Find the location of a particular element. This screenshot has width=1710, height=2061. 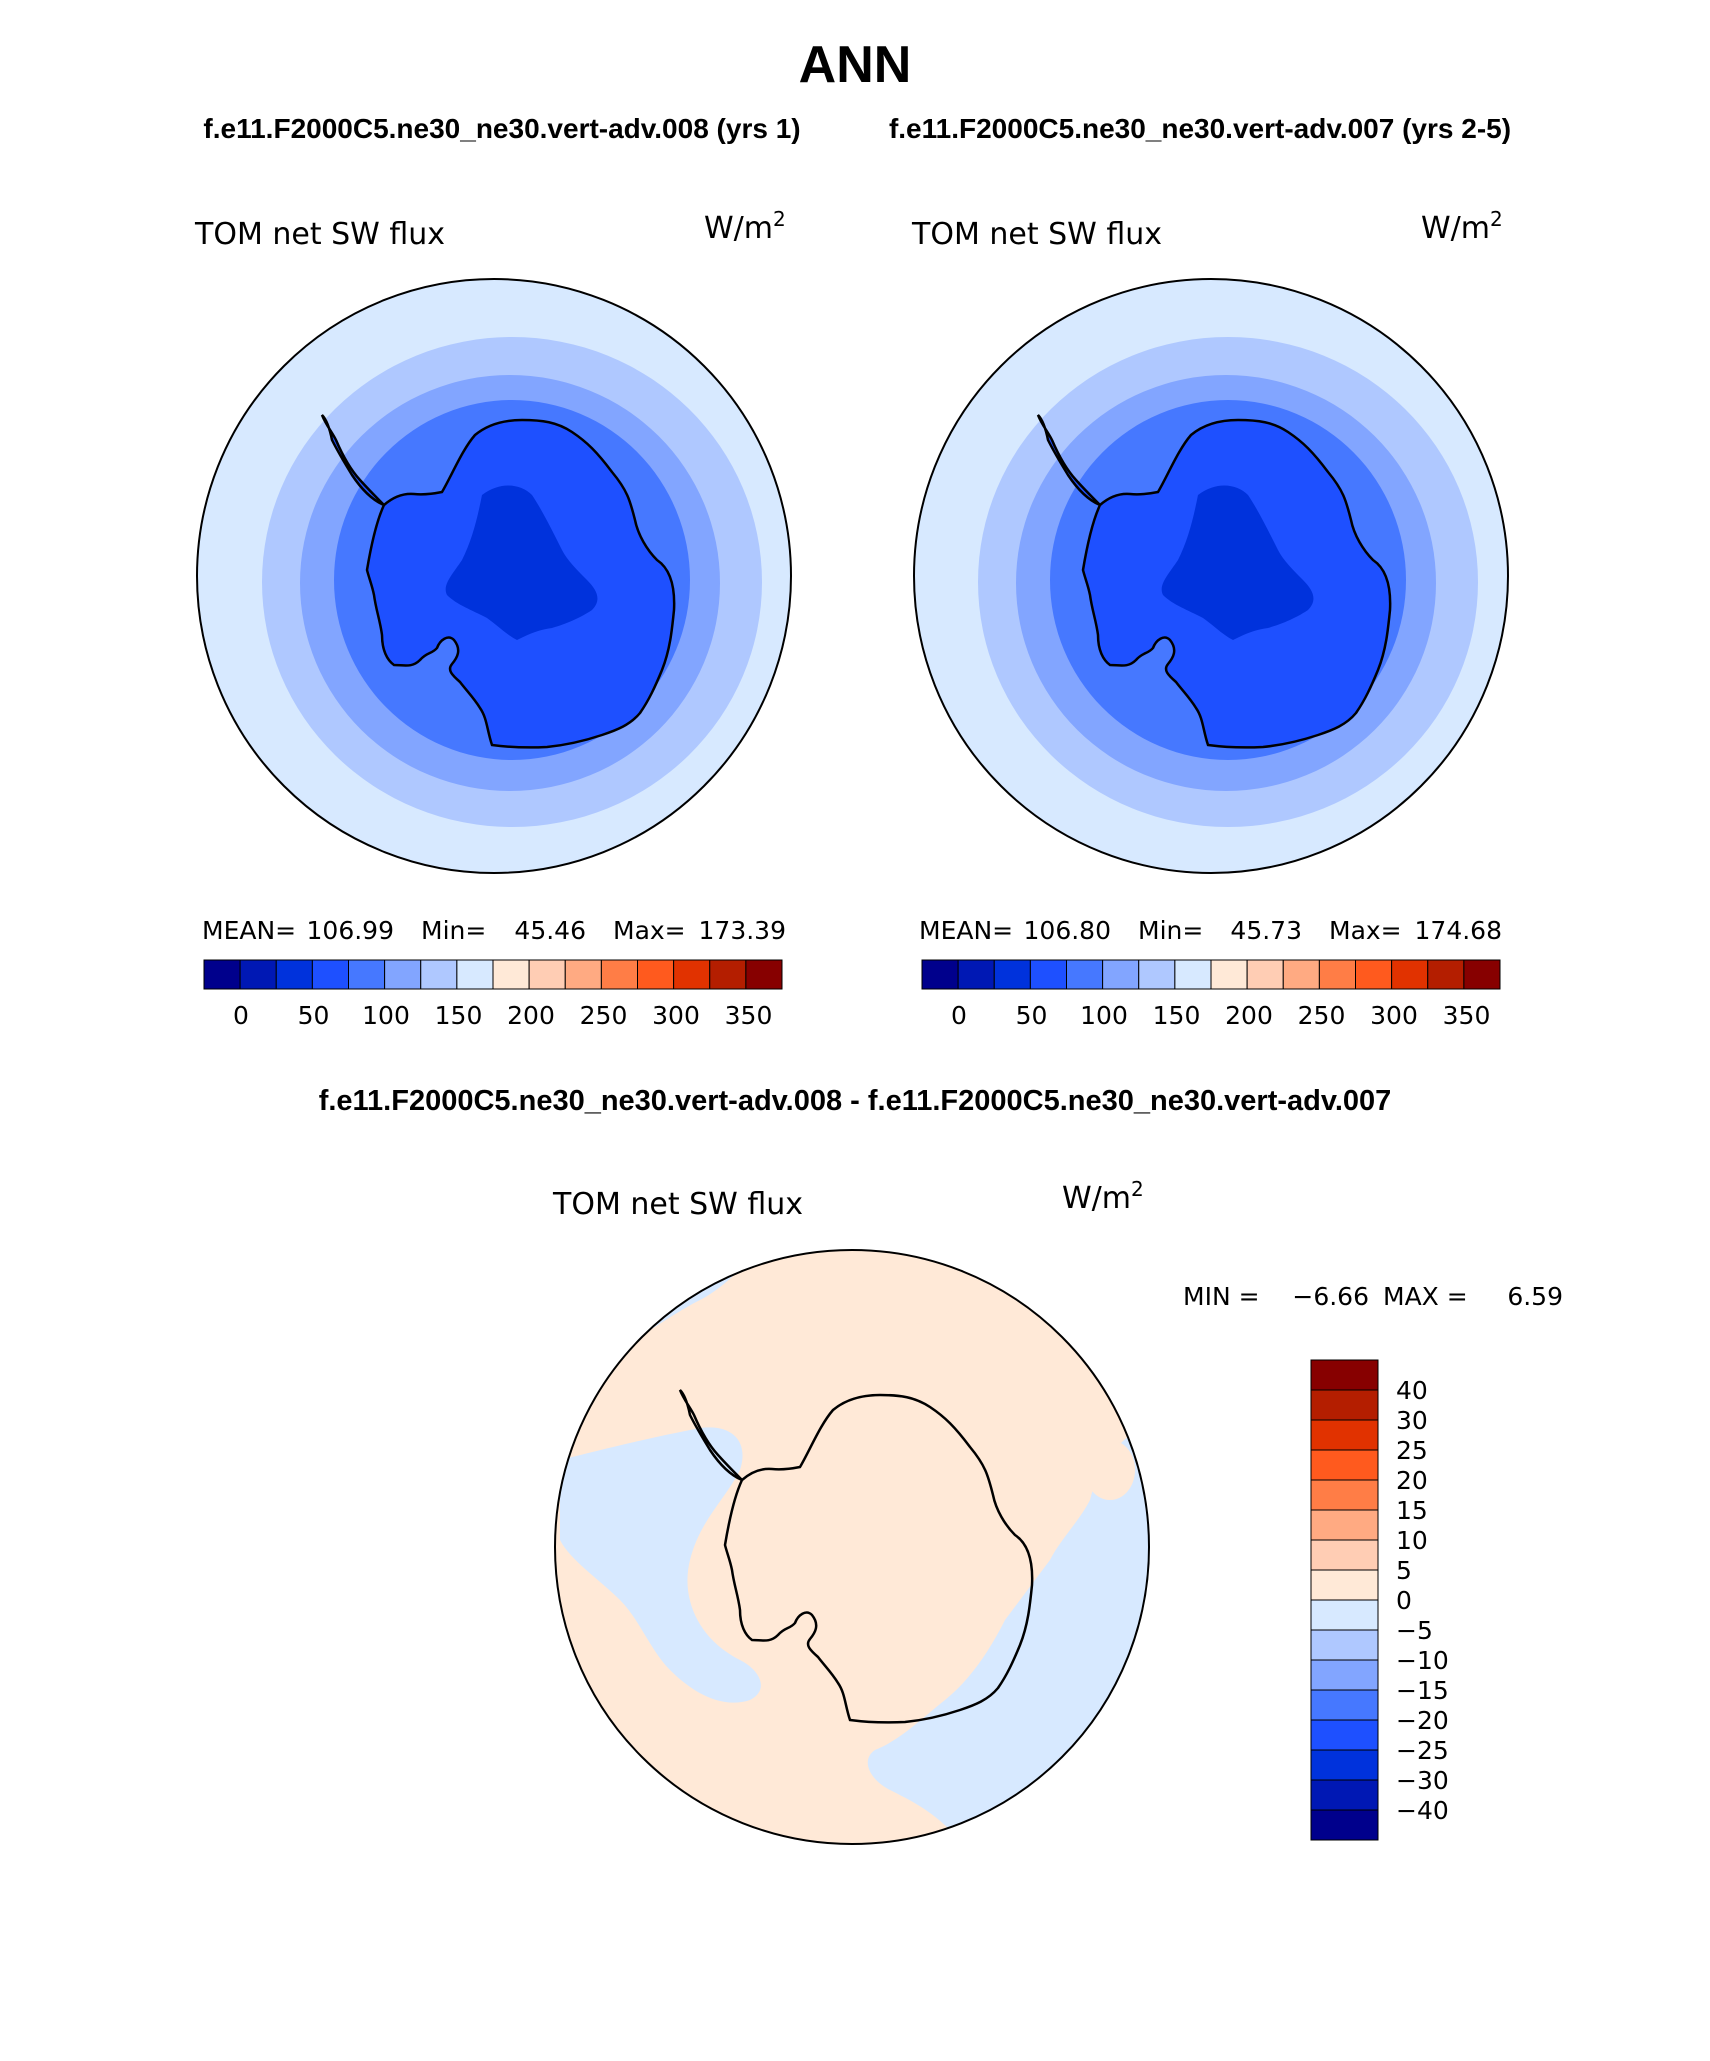

stats-line: MEAN= 106.99 Min= 45.46 Max= 173.39 is located at coordinates (494, 930).